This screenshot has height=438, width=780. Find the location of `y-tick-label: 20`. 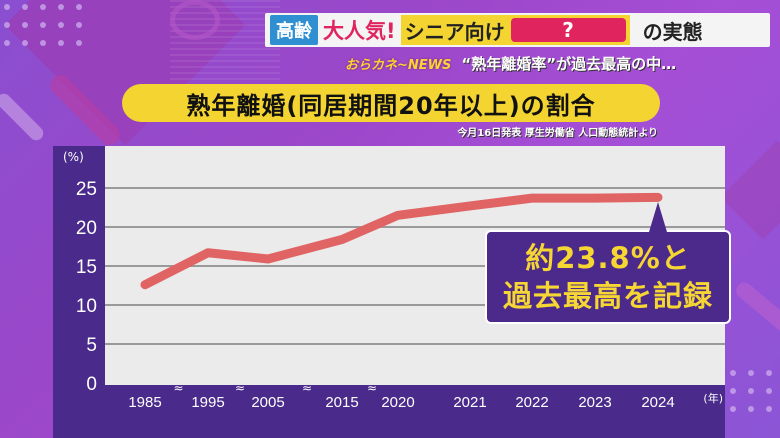

y-tick-label: 20 is located at coordinates (86, 228).